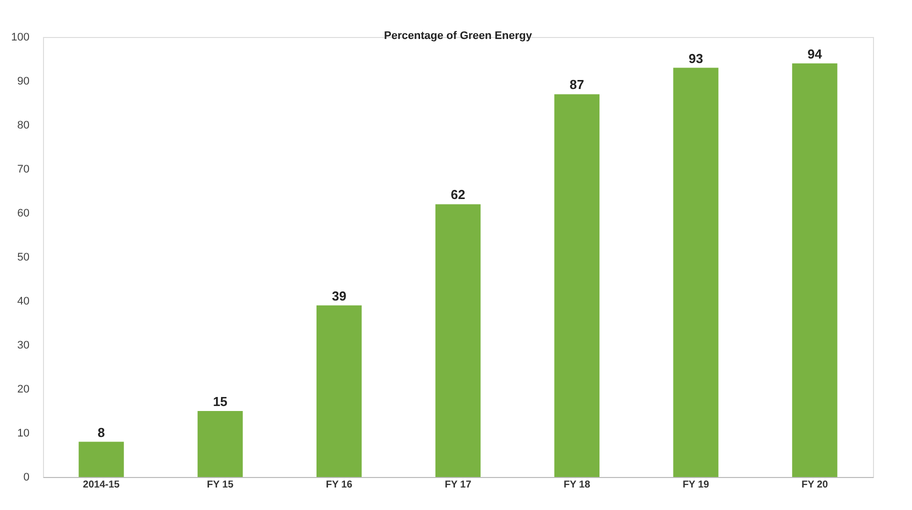  I want to click on y-tick-label: 40, so click(23, 302).